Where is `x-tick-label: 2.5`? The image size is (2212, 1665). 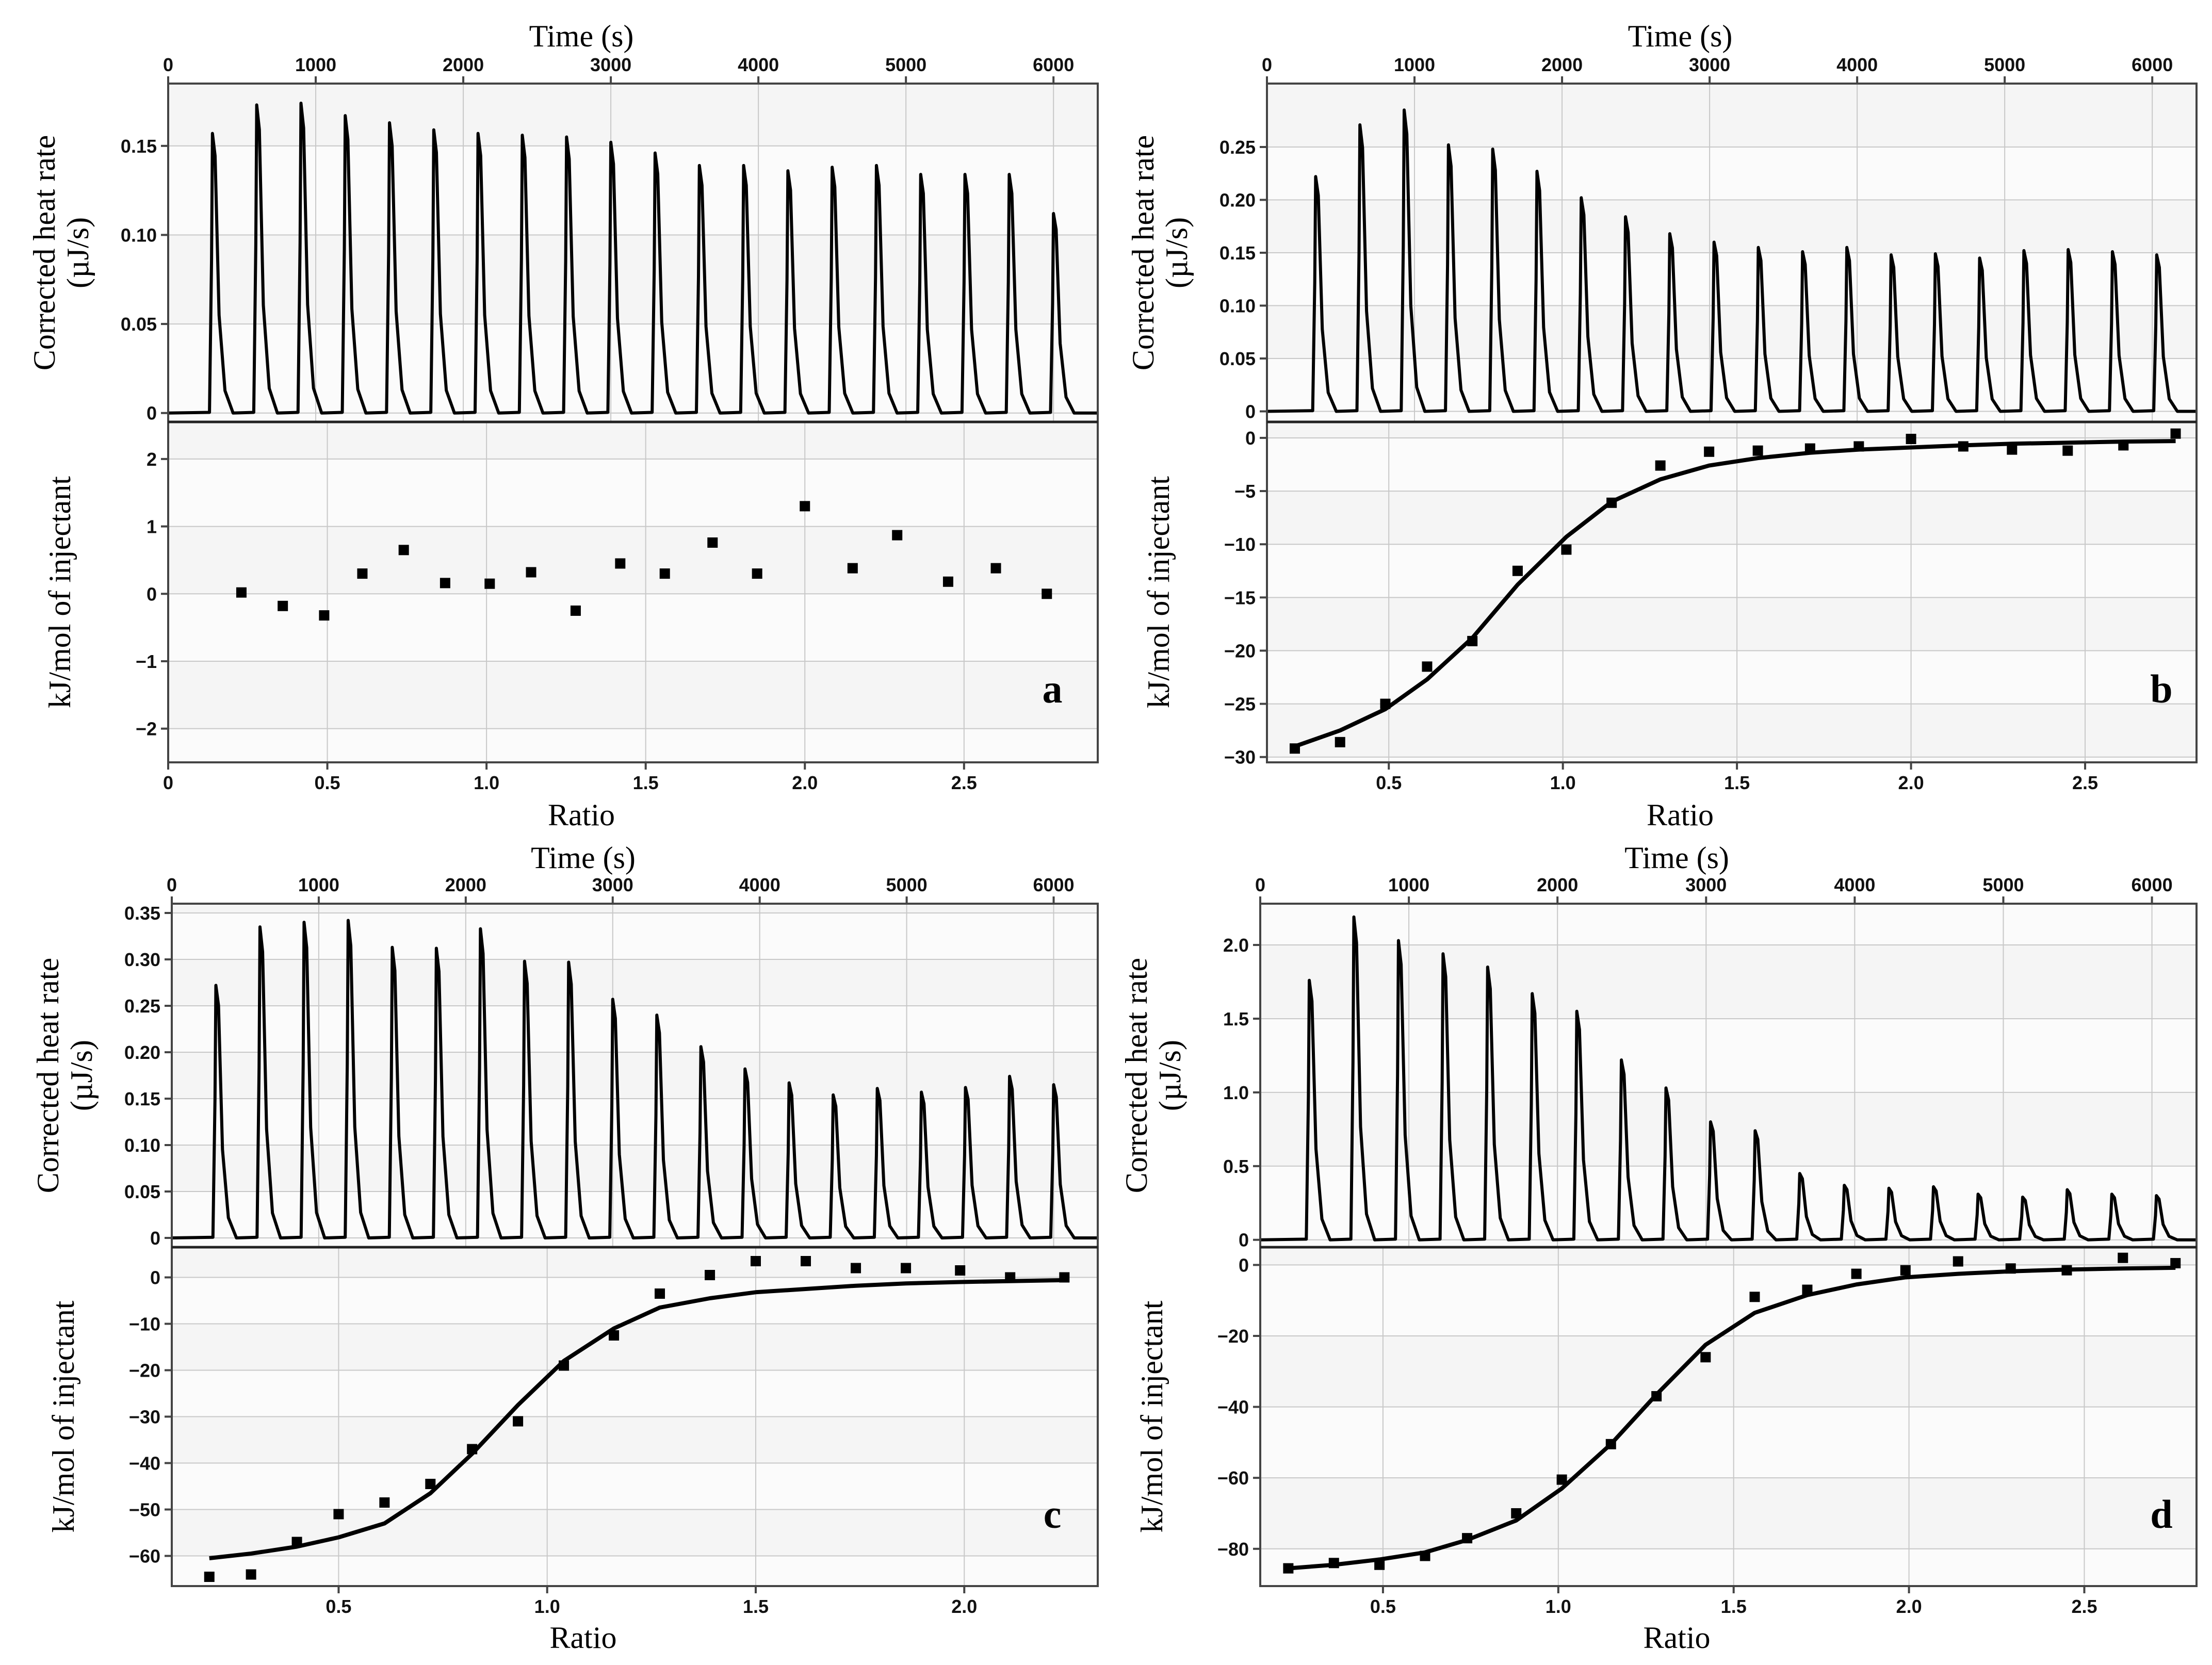
x-tick-label: 2.5 is located at coordinates (964, 782).